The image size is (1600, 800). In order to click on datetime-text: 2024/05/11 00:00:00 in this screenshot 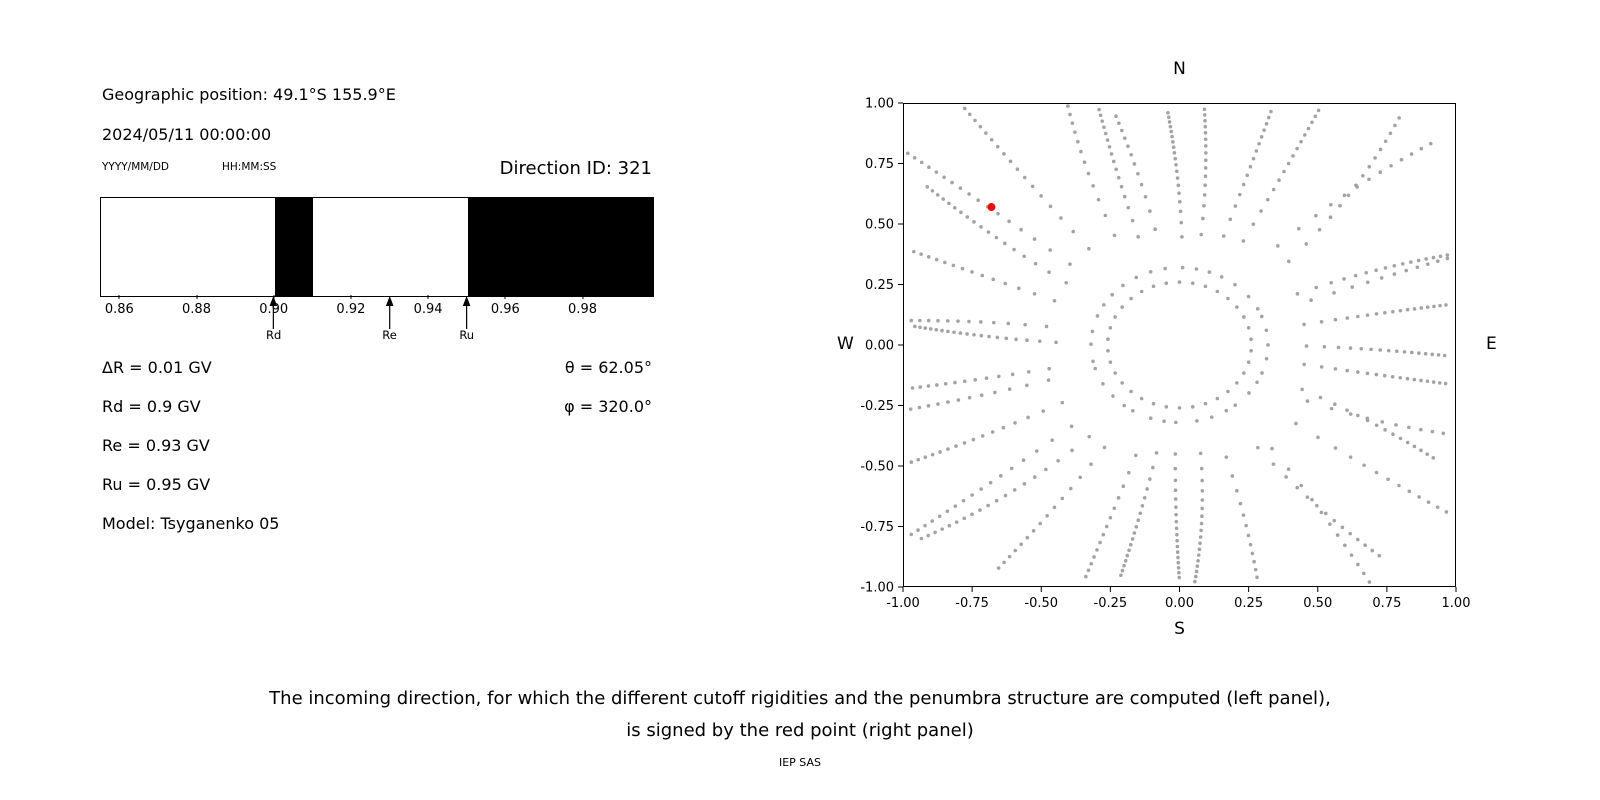, I will do `click(187, 134)`.